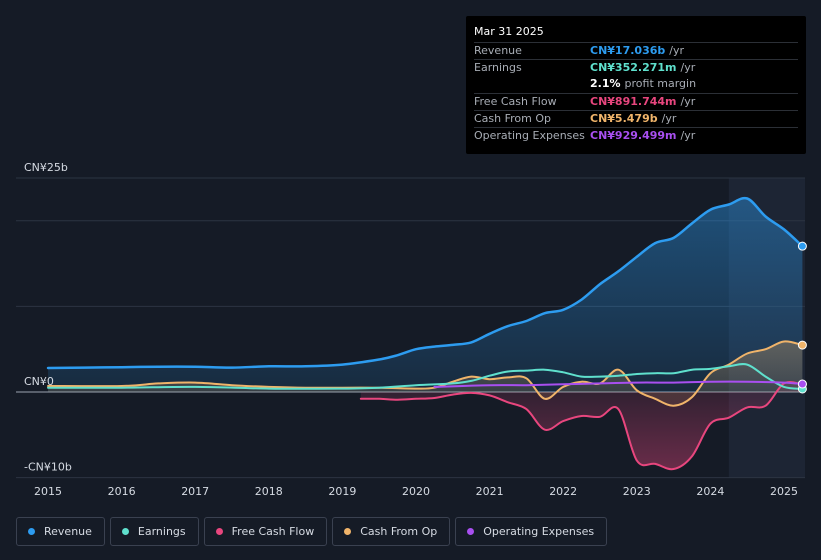 Image resolution: width=821 pixels, height=560 pixels. Describe the element at coordinates (39, 381) in the screenshot. I see `y-tick-label: CN¥0` at that location.